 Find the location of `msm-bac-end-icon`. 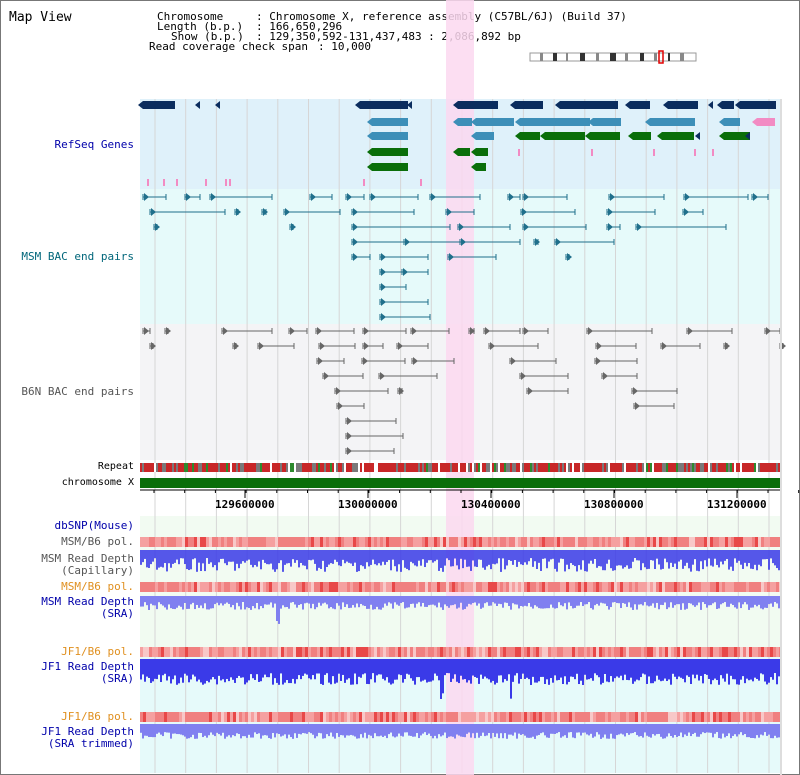

msm-bac-end-icon is located at coordinates (686, 212).